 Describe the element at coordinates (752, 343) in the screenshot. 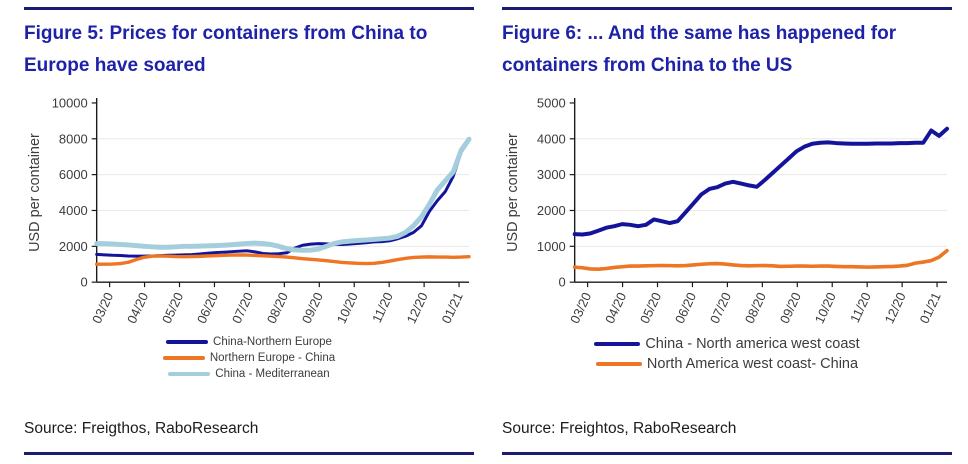

I see `legend-label: China - North america west coast` at that location.